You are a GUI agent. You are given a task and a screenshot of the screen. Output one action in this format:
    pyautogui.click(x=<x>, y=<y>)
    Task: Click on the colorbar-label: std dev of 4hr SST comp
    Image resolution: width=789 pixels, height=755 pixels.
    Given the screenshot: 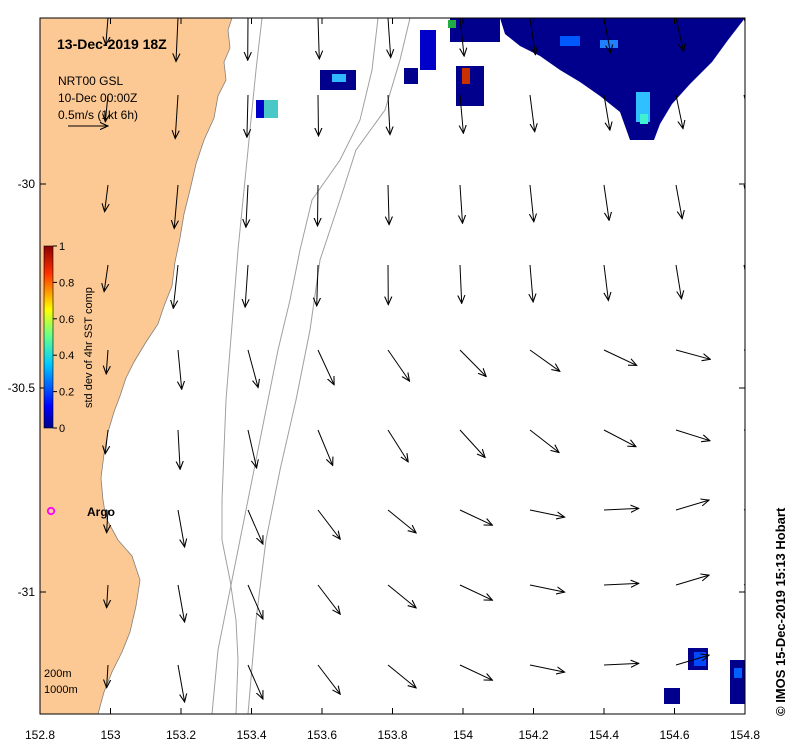 What is the action you would take?
    pyautogui.click(x=89, y=347)
    